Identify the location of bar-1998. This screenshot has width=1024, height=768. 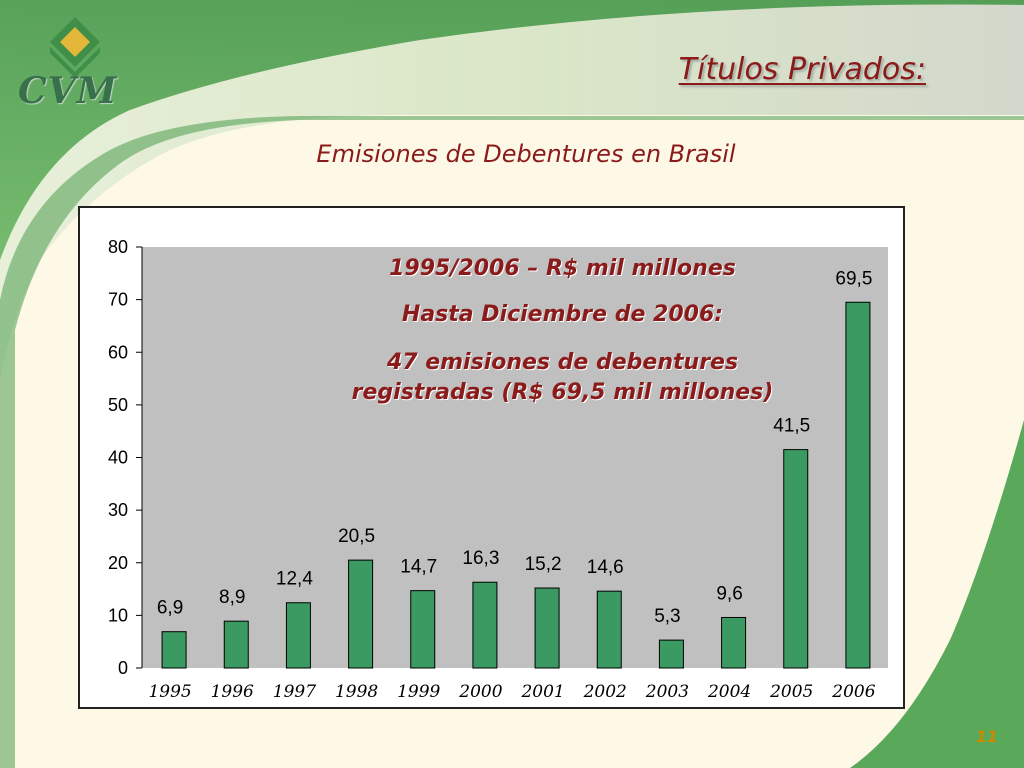
(361, 614).